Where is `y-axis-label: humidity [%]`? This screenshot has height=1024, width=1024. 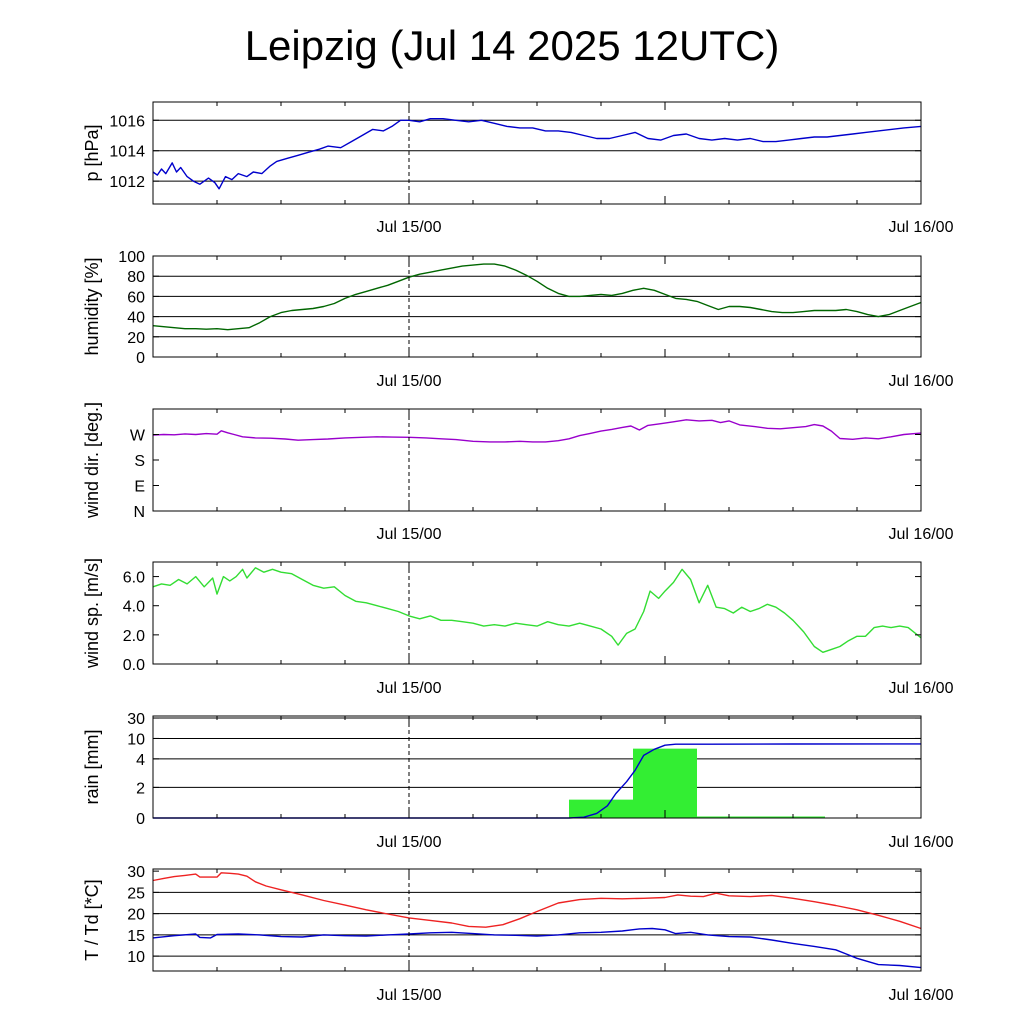
y-axis-label: humidity [%] is located at coordinates (92, 306).